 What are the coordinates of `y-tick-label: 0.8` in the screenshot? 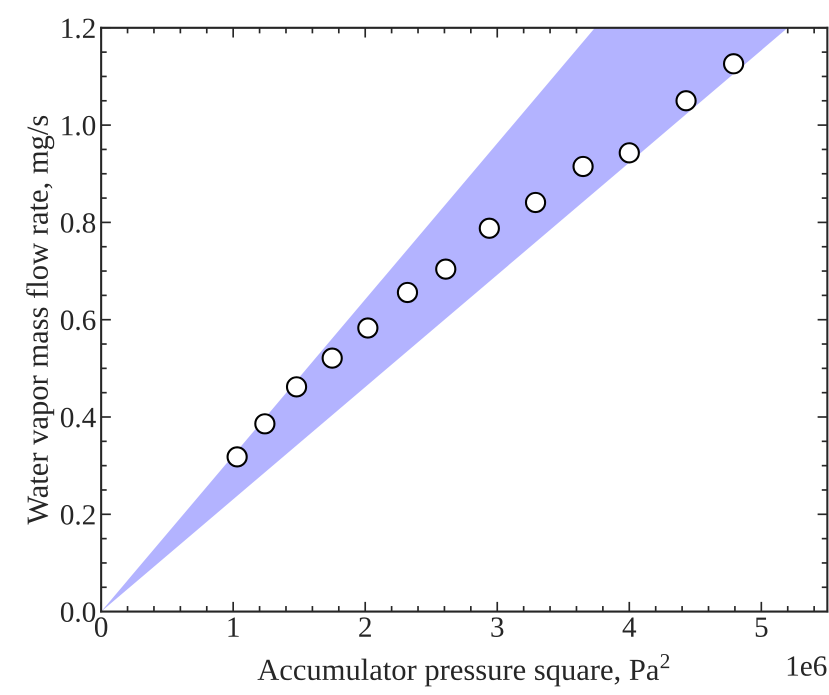 It's located at (78, 223).